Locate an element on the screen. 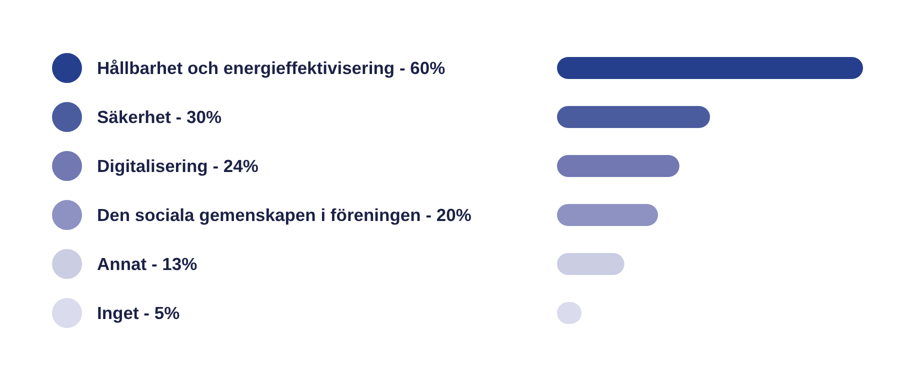 This screenshot has width=900, height=376. y-tick-label: Inget - 5% is located at coordinates (138, 313).